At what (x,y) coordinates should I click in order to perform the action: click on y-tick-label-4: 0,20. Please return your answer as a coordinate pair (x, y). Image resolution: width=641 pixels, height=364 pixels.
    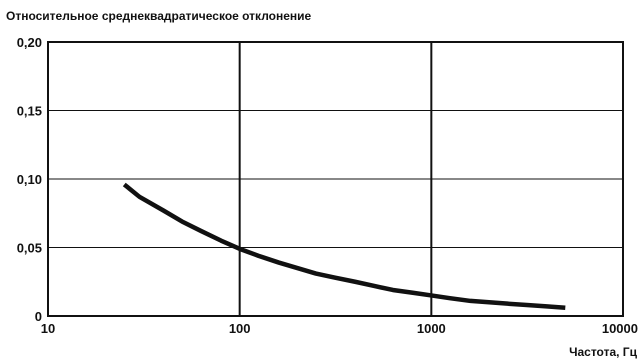
    Looking at the image, I should click on (29, 42).